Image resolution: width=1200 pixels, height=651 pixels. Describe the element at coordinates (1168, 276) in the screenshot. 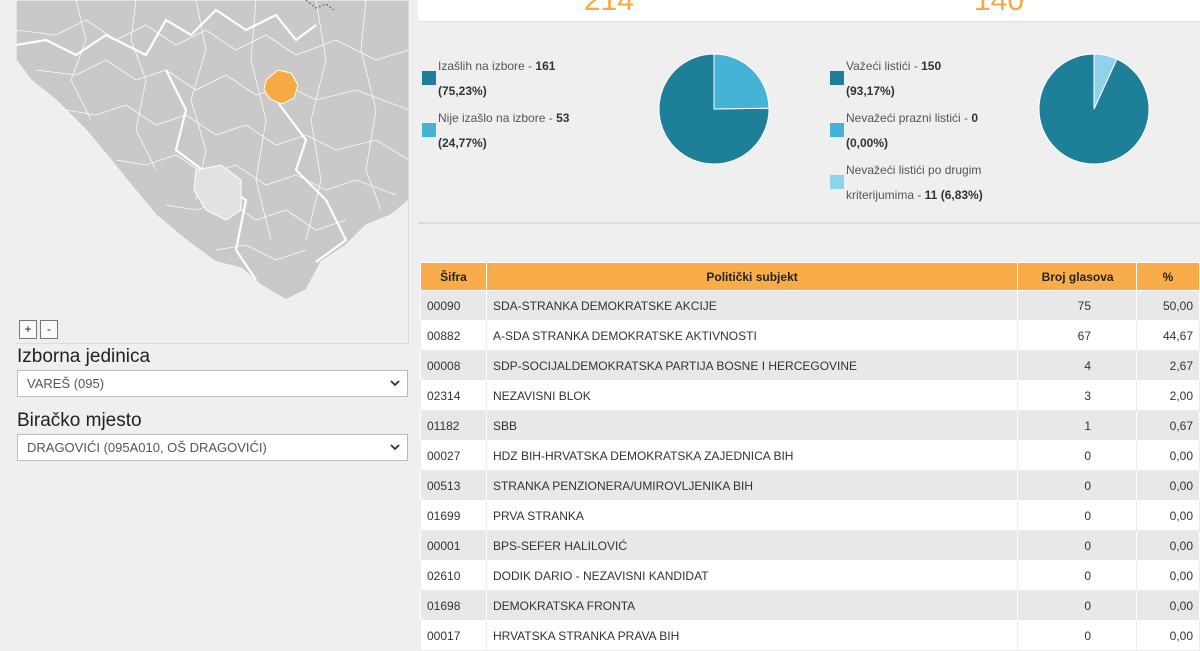

I see `column-header-percent: %` at that location.